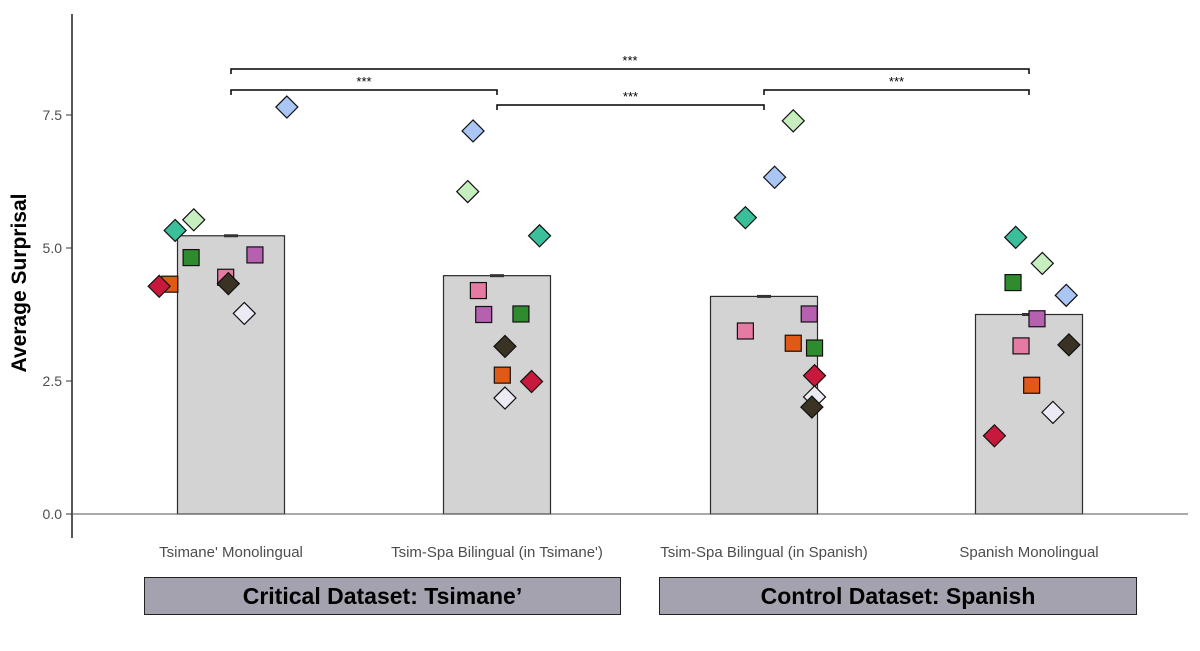 Image resolution: width=1200 pixels, height=651 pixels. Describe the element at coordinates (898, 596) in the screenshot. I see `group-label-control: Control Dataset: Spanish` at that location.